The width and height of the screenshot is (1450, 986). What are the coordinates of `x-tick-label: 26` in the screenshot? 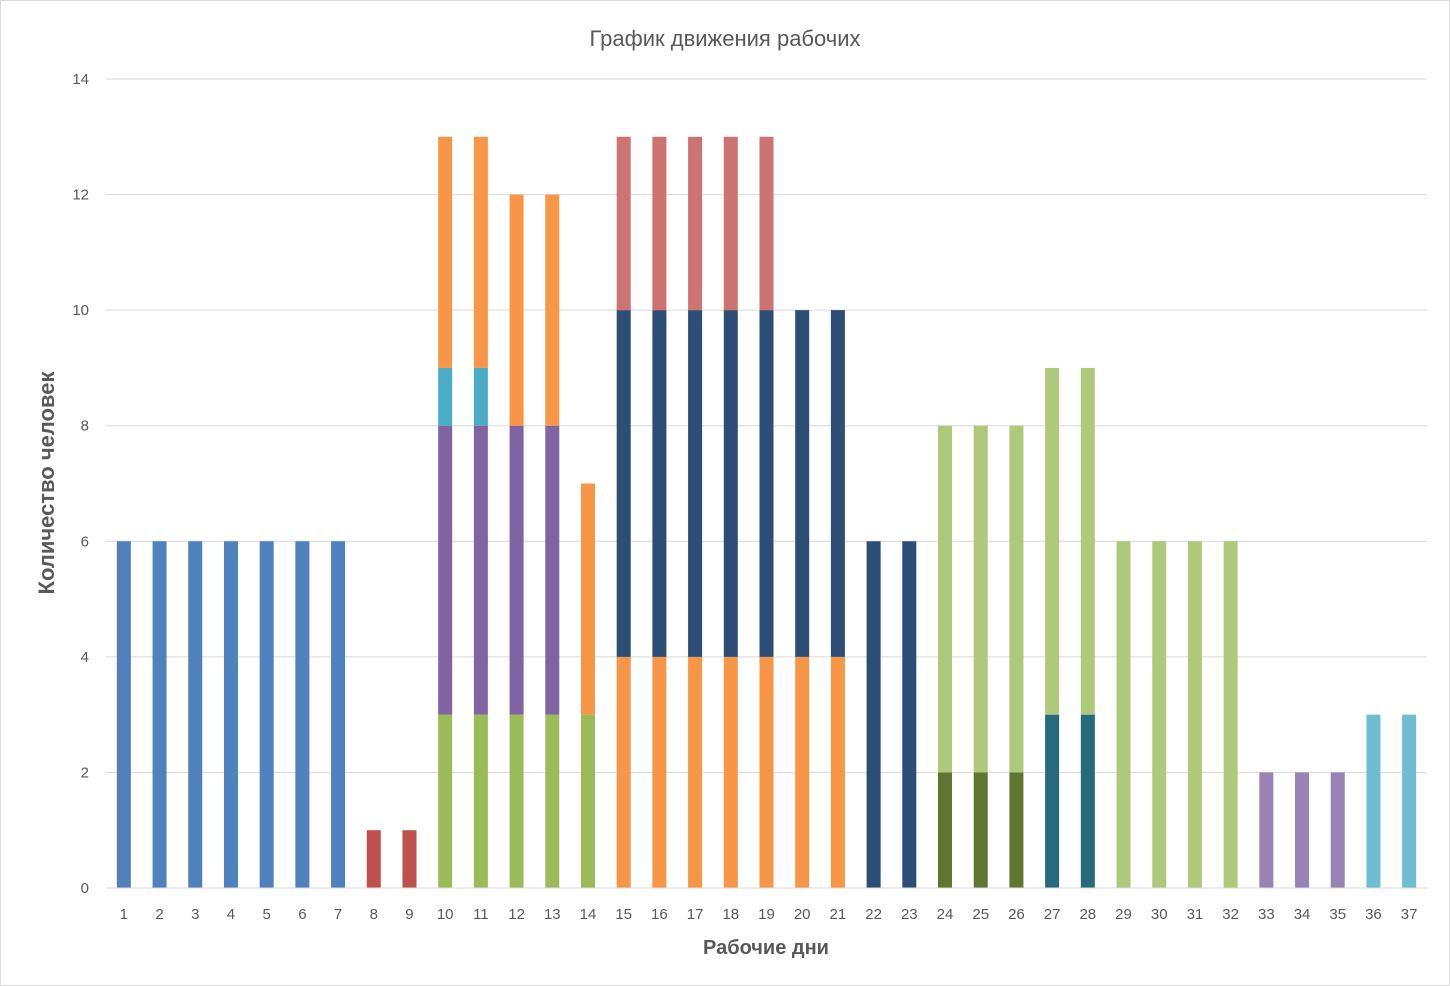 It's located at (1016, 914).